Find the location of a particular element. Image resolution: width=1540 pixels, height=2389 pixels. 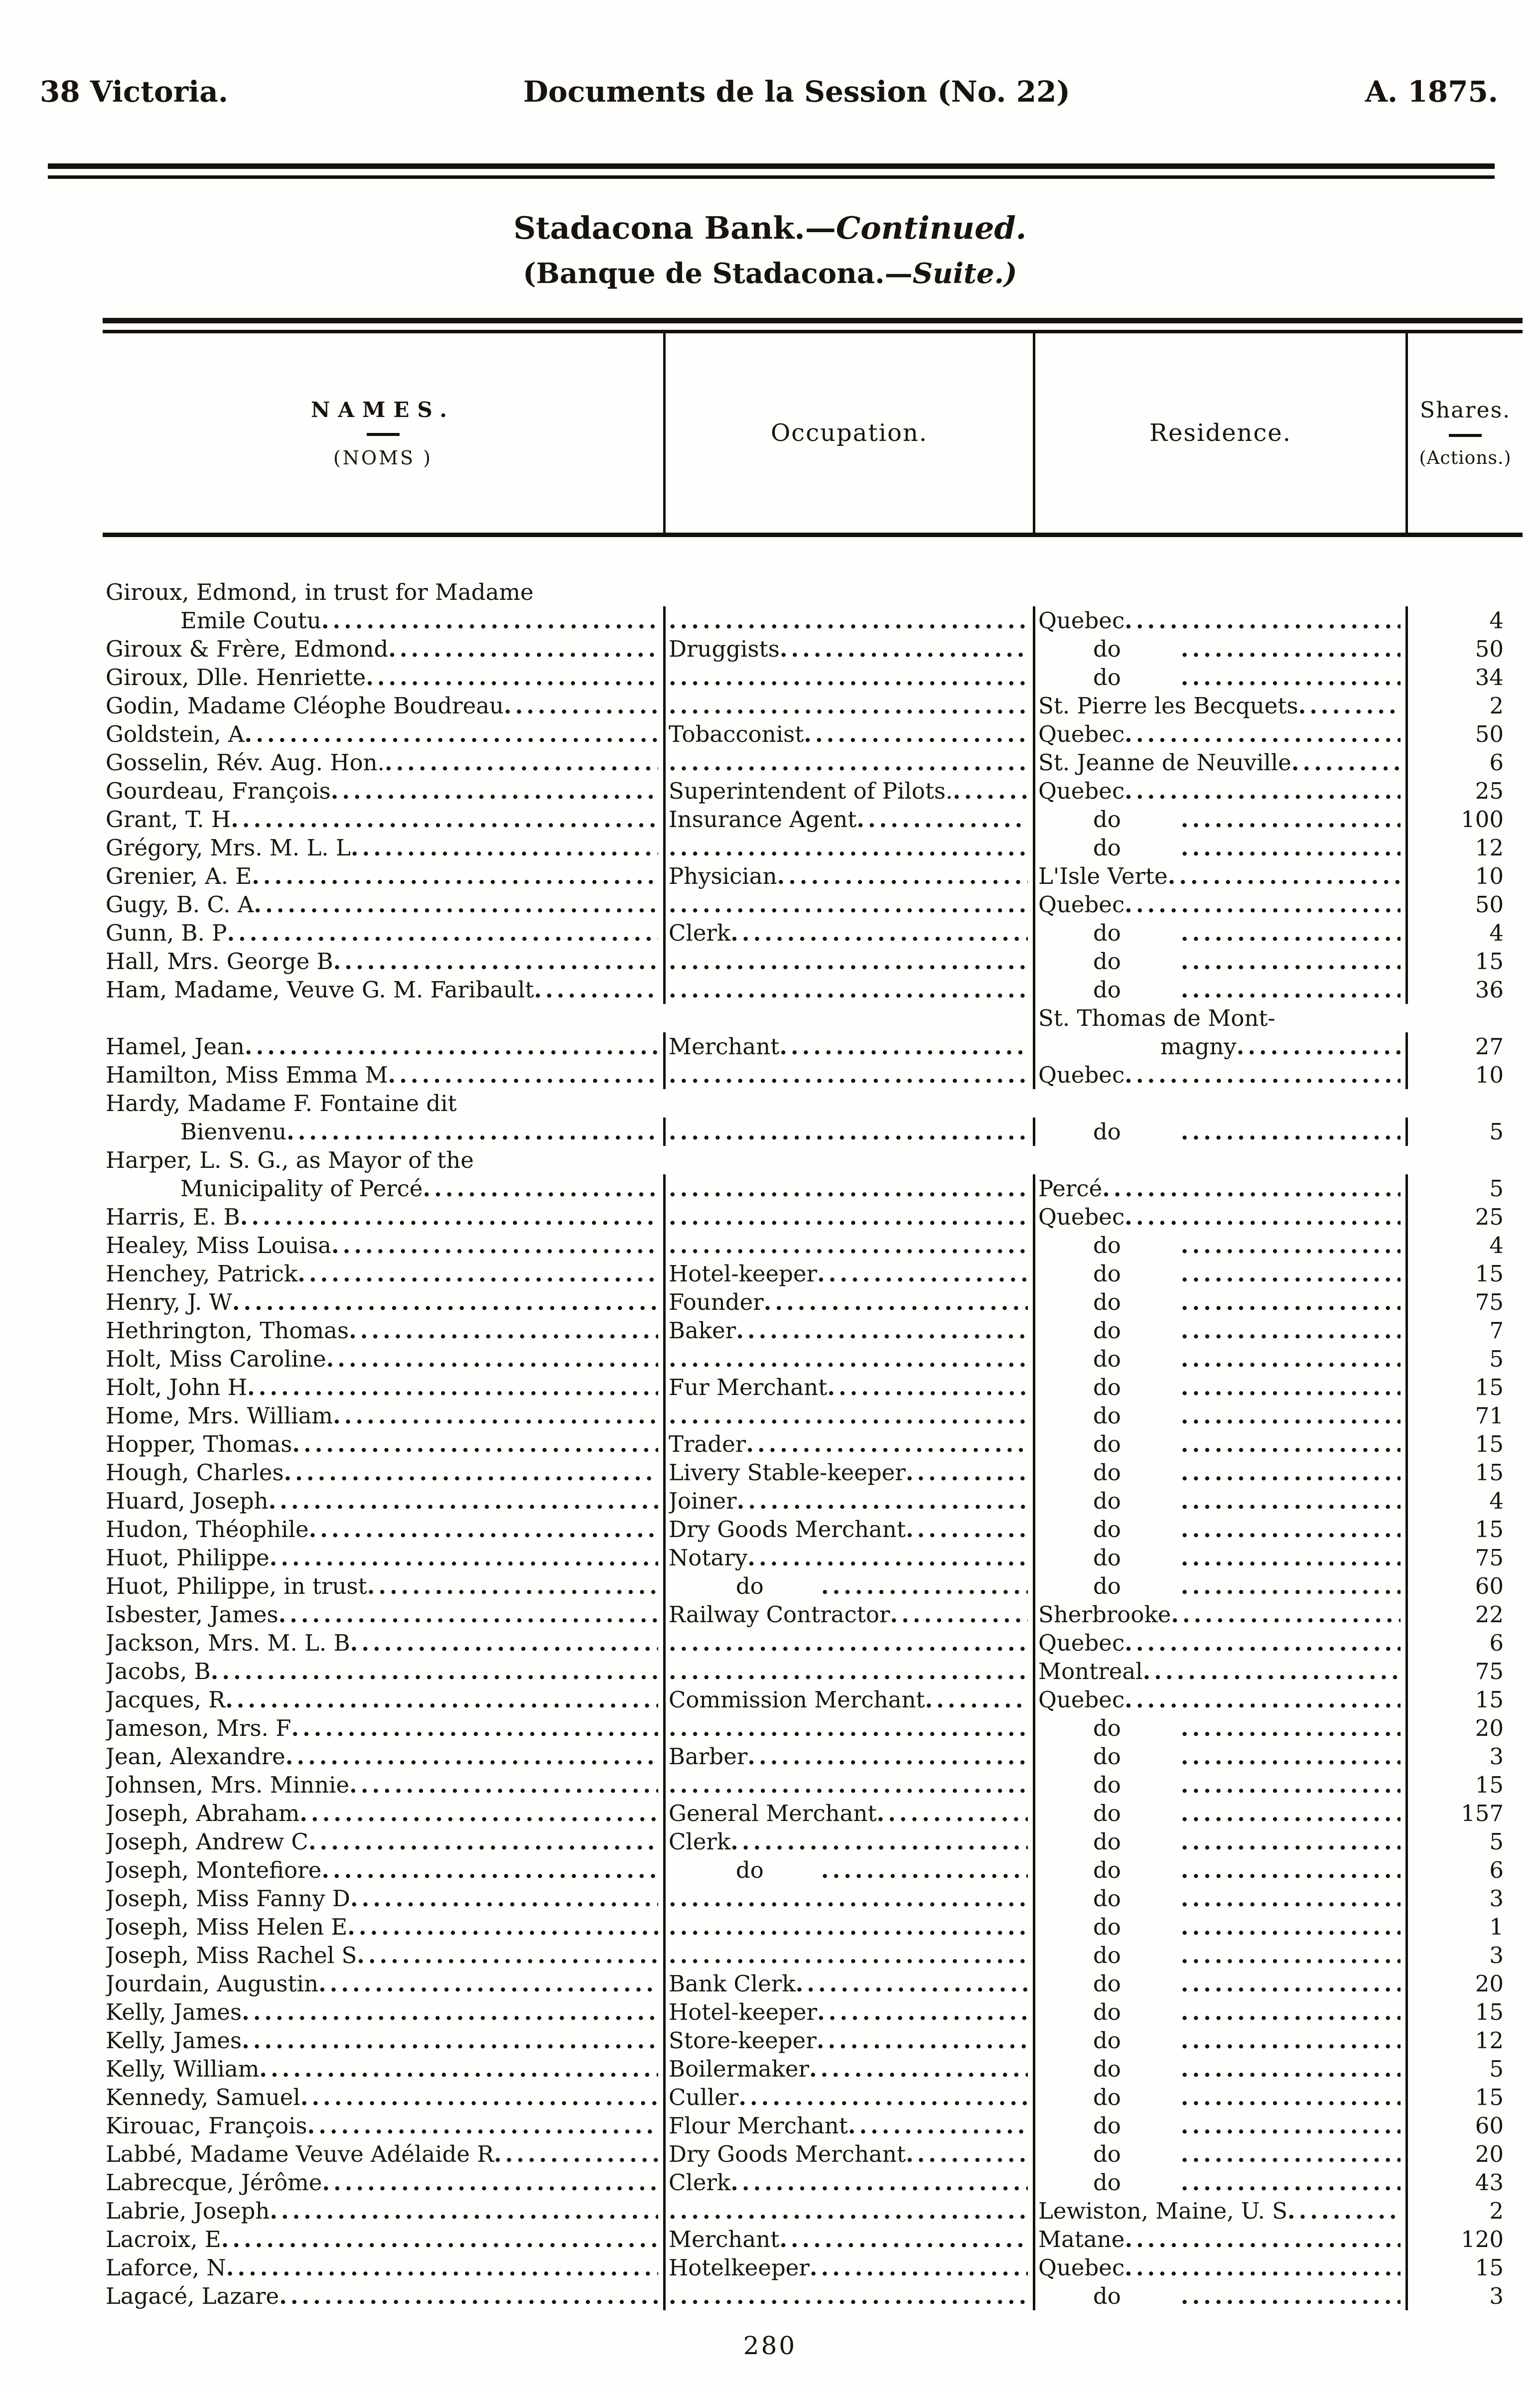

name-text: Kennedy, Samuel is located at coordinates (203, 2097).